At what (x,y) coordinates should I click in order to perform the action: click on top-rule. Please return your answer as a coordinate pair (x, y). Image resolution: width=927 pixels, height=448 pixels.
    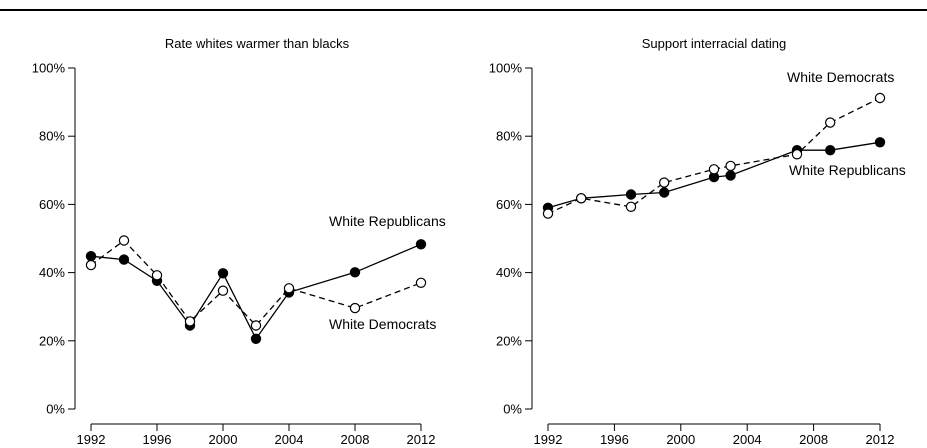
    Looking at the image, I should click on (463, 10).